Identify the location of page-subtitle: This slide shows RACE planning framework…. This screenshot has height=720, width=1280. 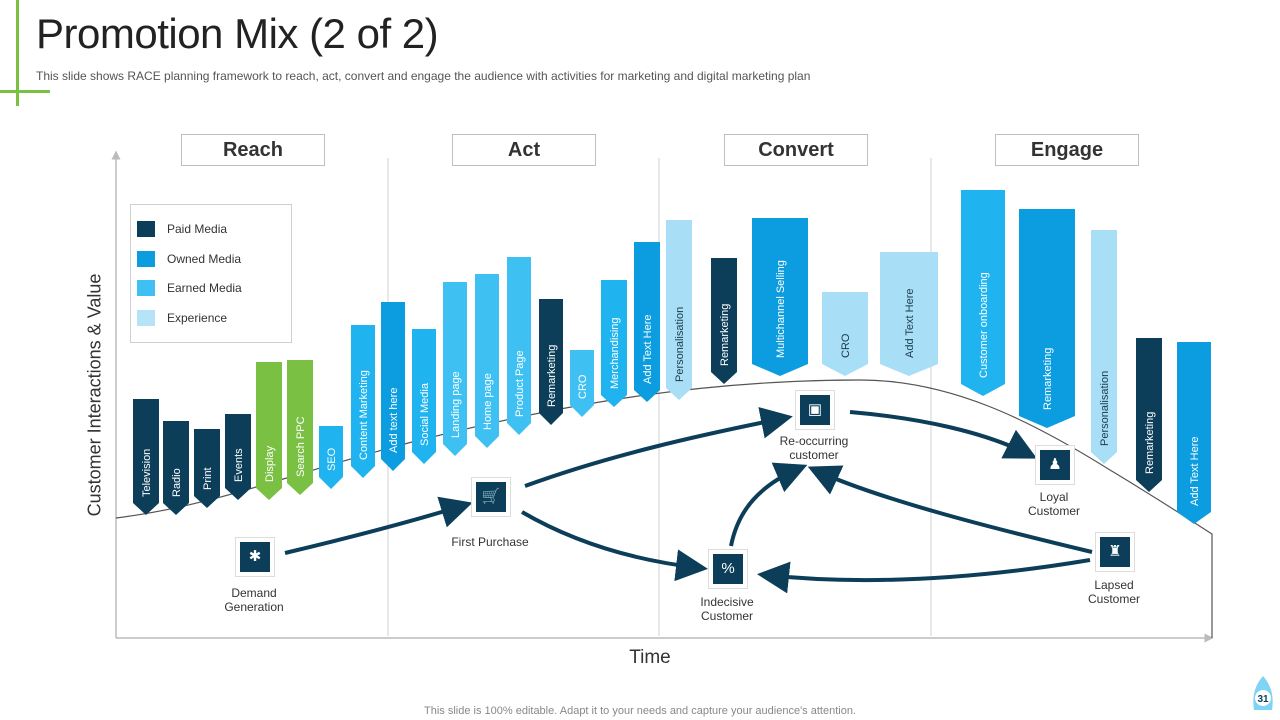
(423, 76).